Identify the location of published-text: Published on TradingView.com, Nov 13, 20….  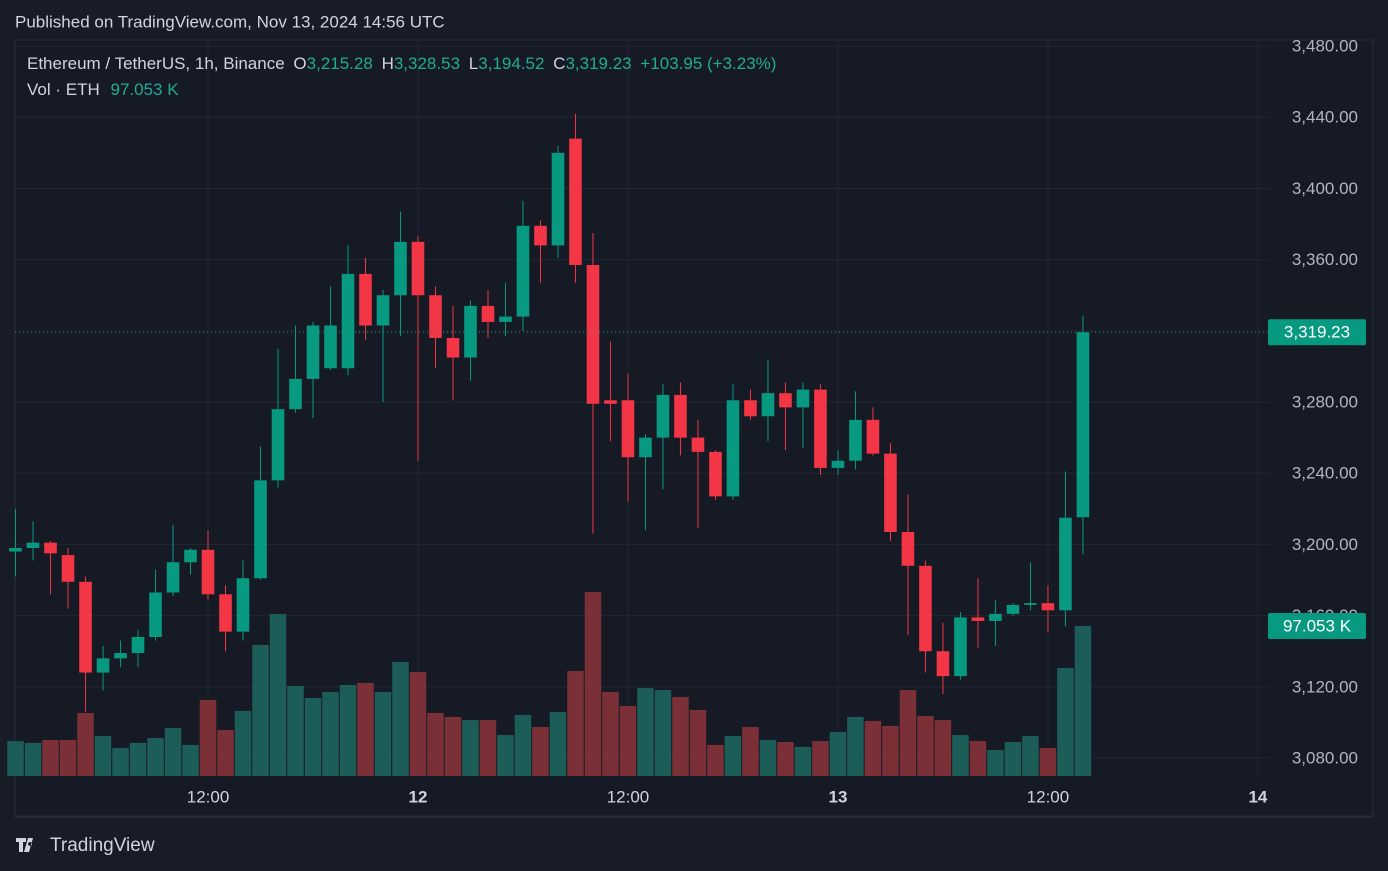
(230, 21).